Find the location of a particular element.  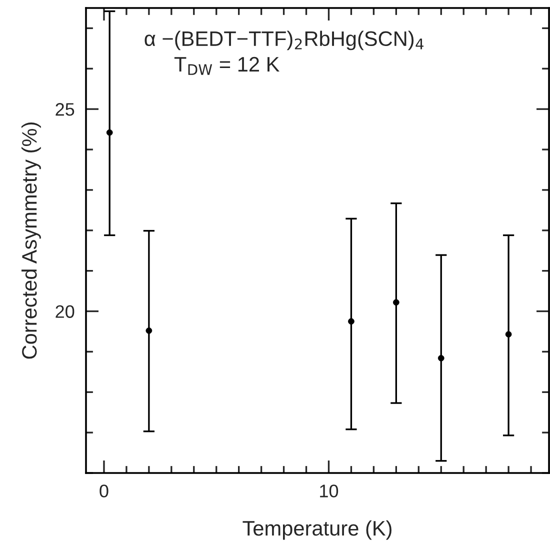

y-tick-label: 20 is located at coordinates (65, 311).